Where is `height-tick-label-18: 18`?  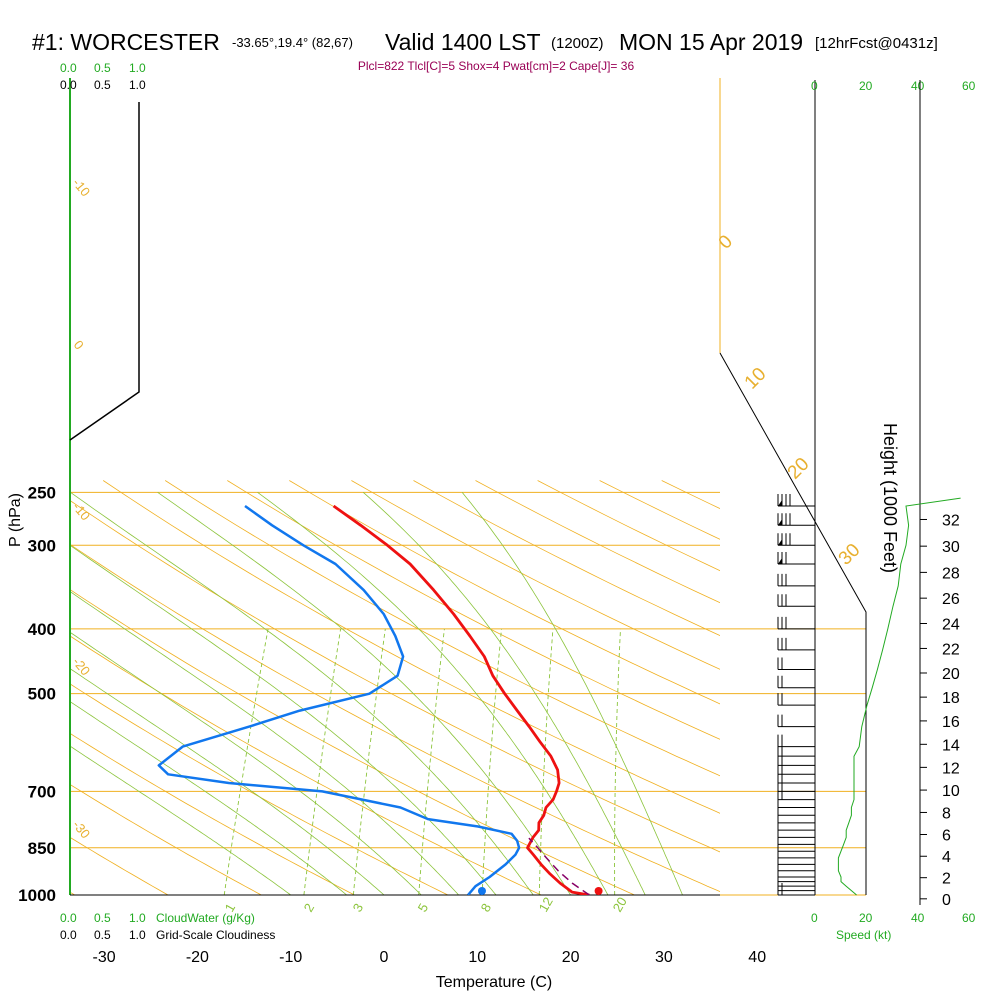 height-tick-label-18: 18 is located at coordinates (951, 698).